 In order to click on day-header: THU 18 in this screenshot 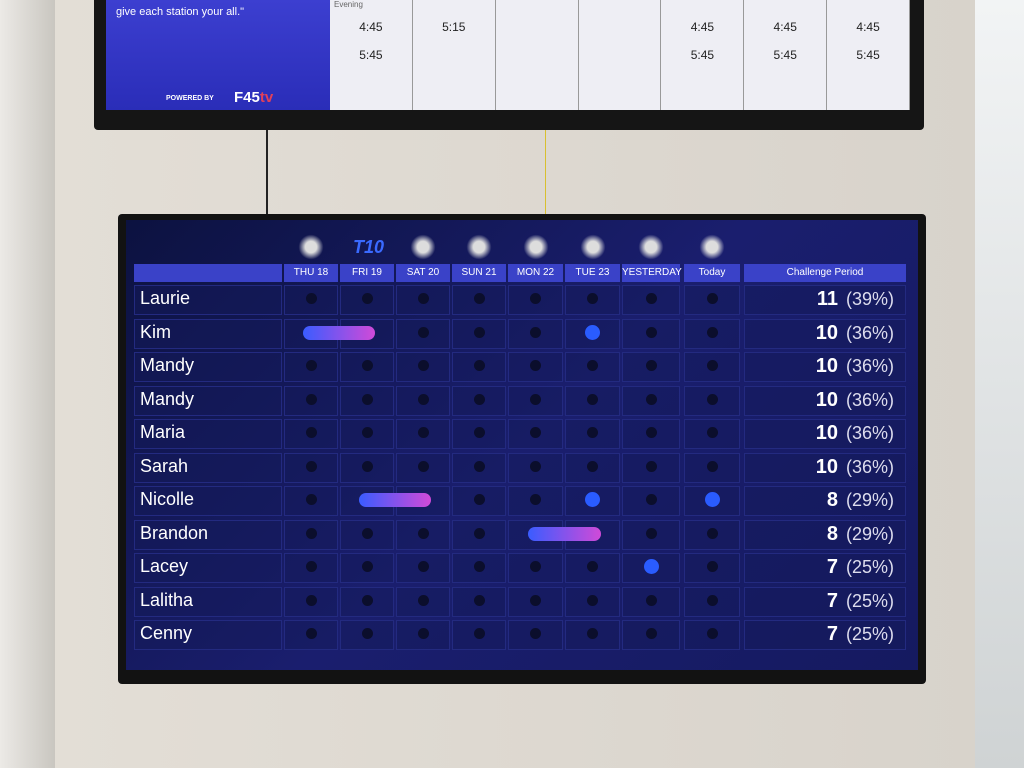, I will do `click(311, 273)`.